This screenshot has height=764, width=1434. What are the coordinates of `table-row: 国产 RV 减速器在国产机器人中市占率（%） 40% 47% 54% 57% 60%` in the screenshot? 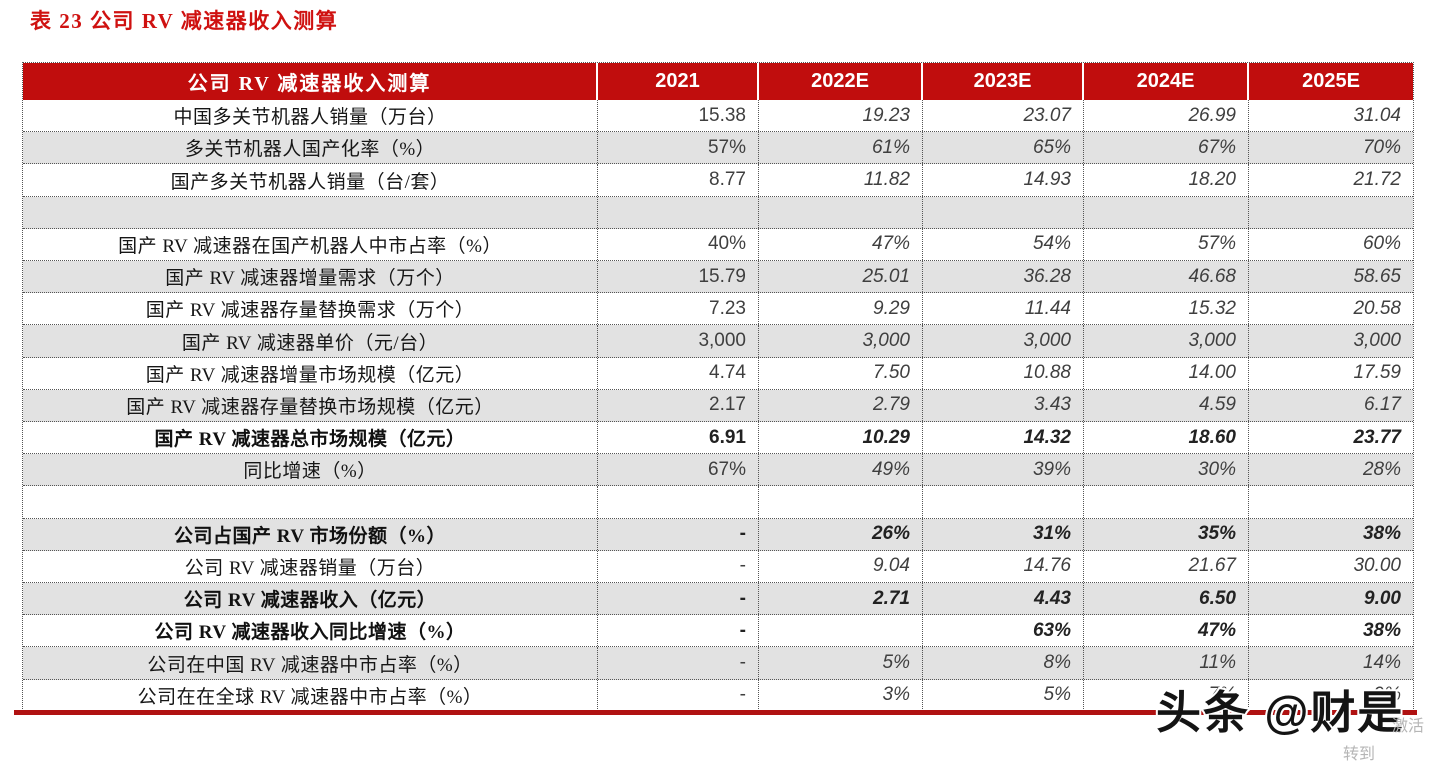 It's located at (718, 245).